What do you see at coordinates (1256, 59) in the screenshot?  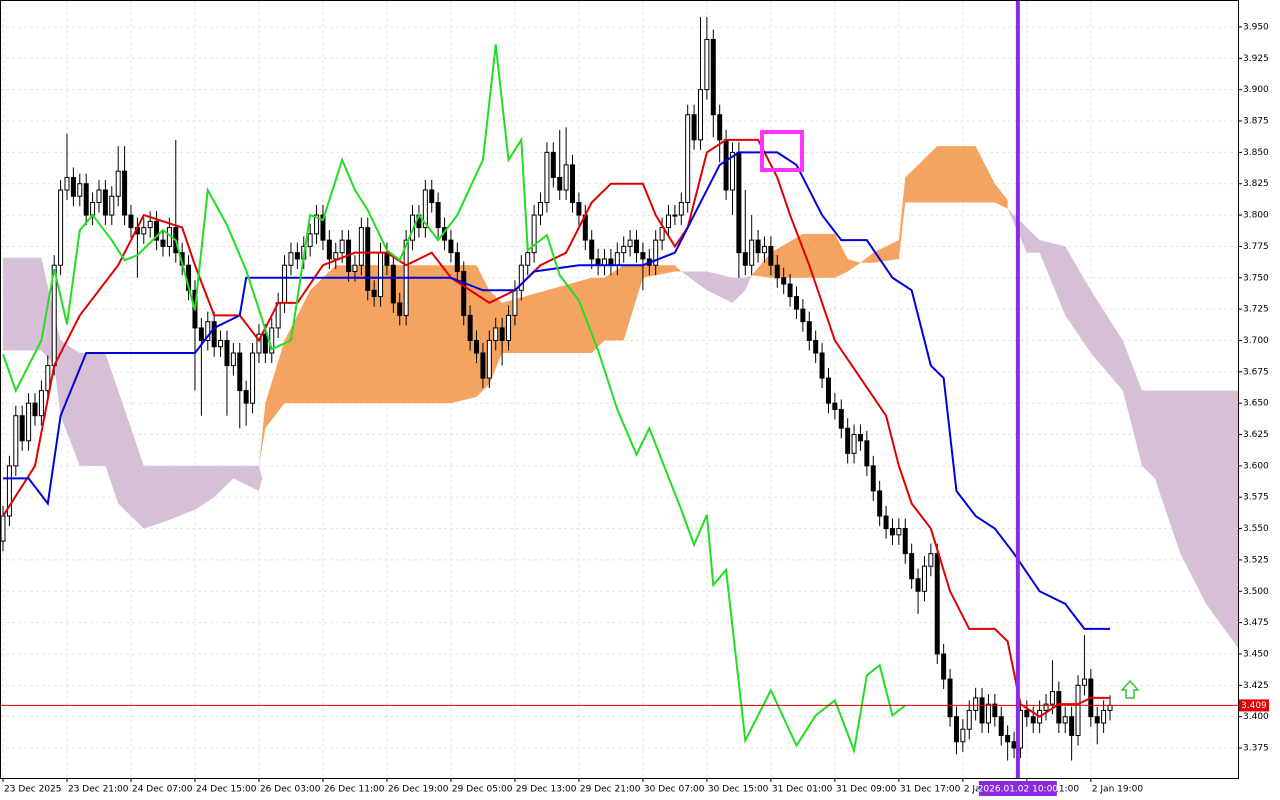 I see `y-tick-label: 3.925` at bounding box center [1256, 59].